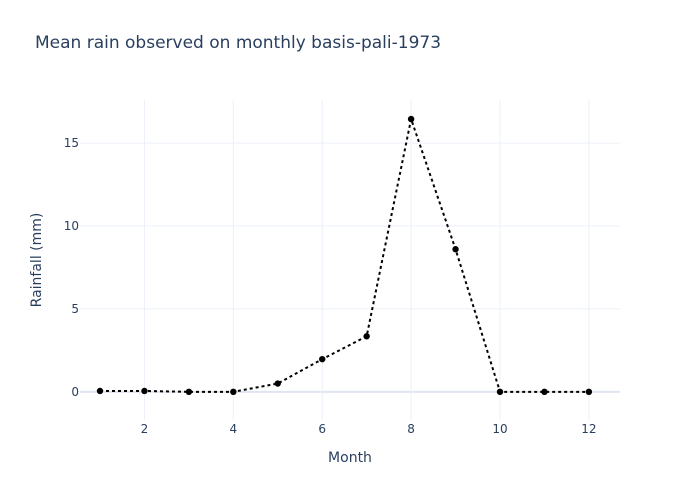  What do you see at coordinates (499, 429) in the screenshot?
I see `x-tick-label: 10` at bounding box center [499, 429].